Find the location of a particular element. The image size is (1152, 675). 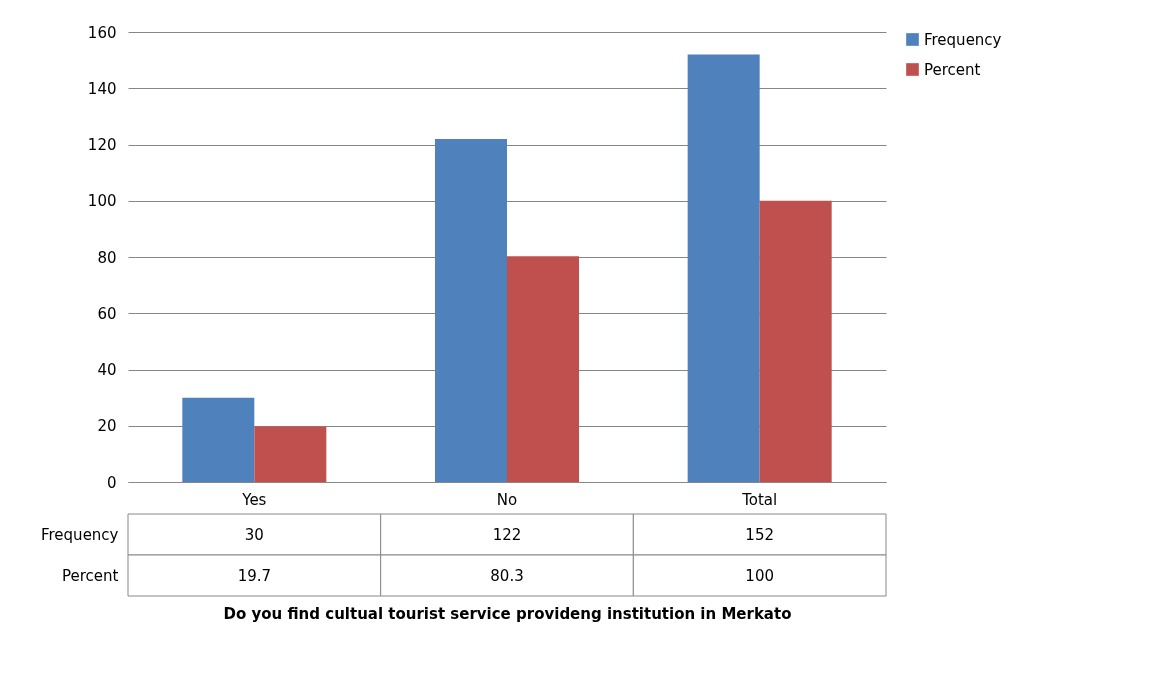

legend-label: Frequency is located at coordinates (963, 39).